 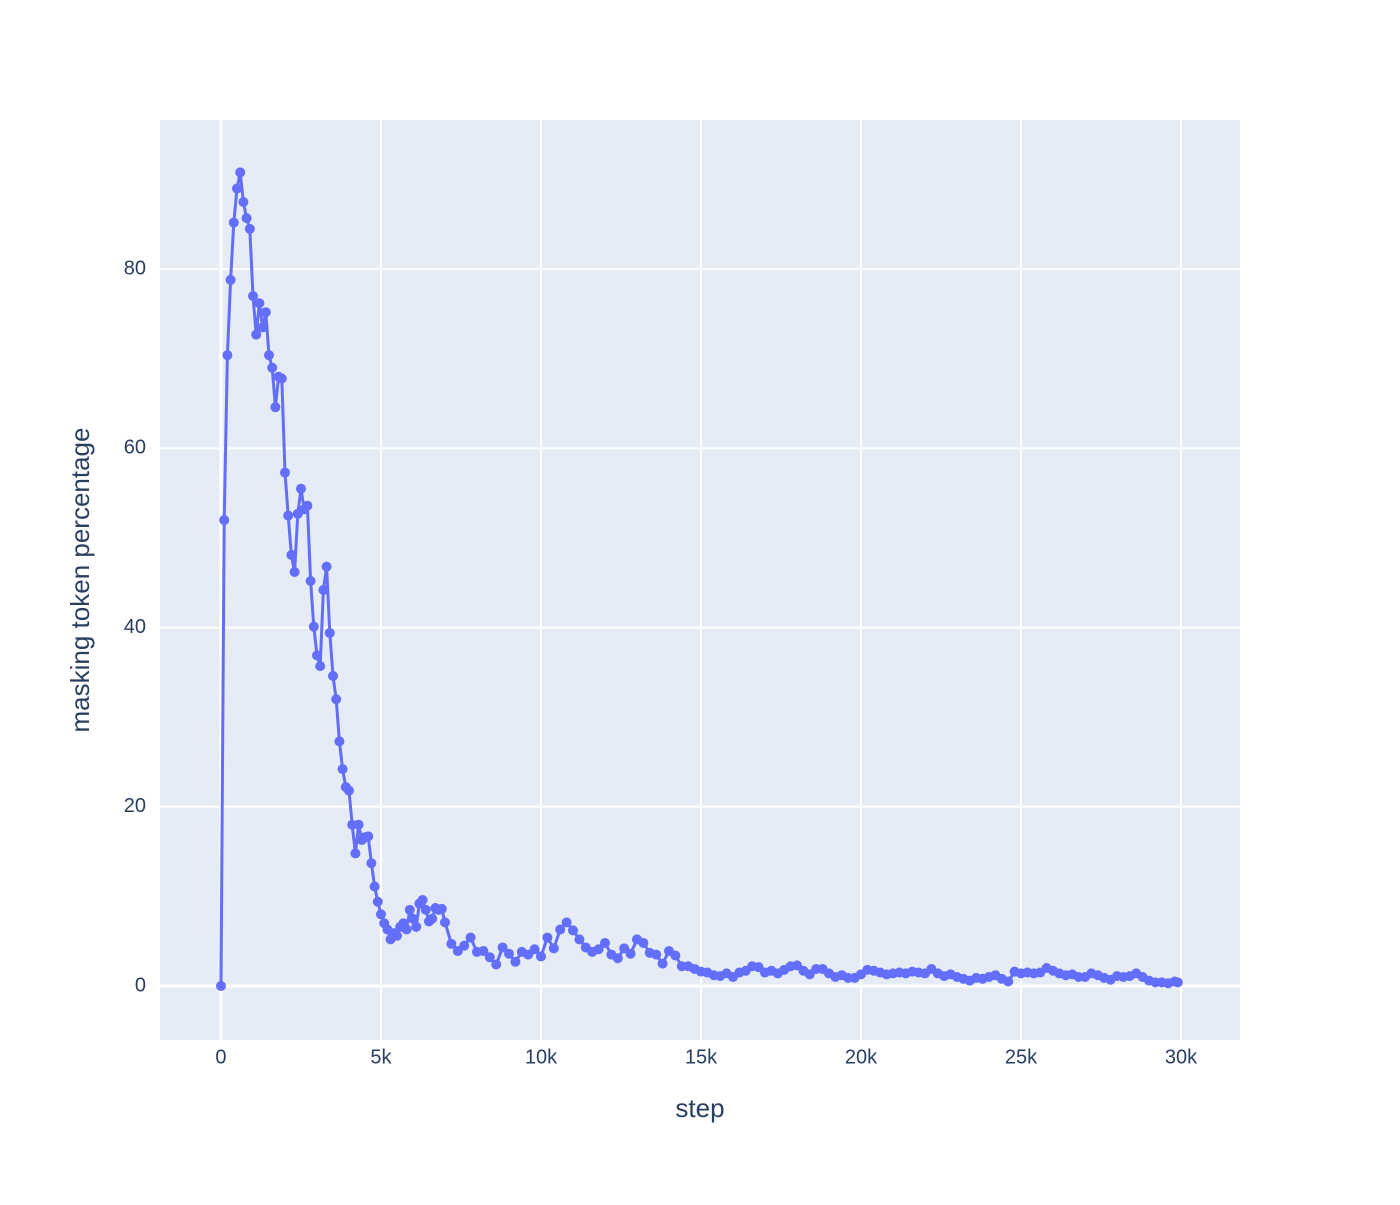 I want to click on x-tick-label: 0, so click(x=220, y=1057).